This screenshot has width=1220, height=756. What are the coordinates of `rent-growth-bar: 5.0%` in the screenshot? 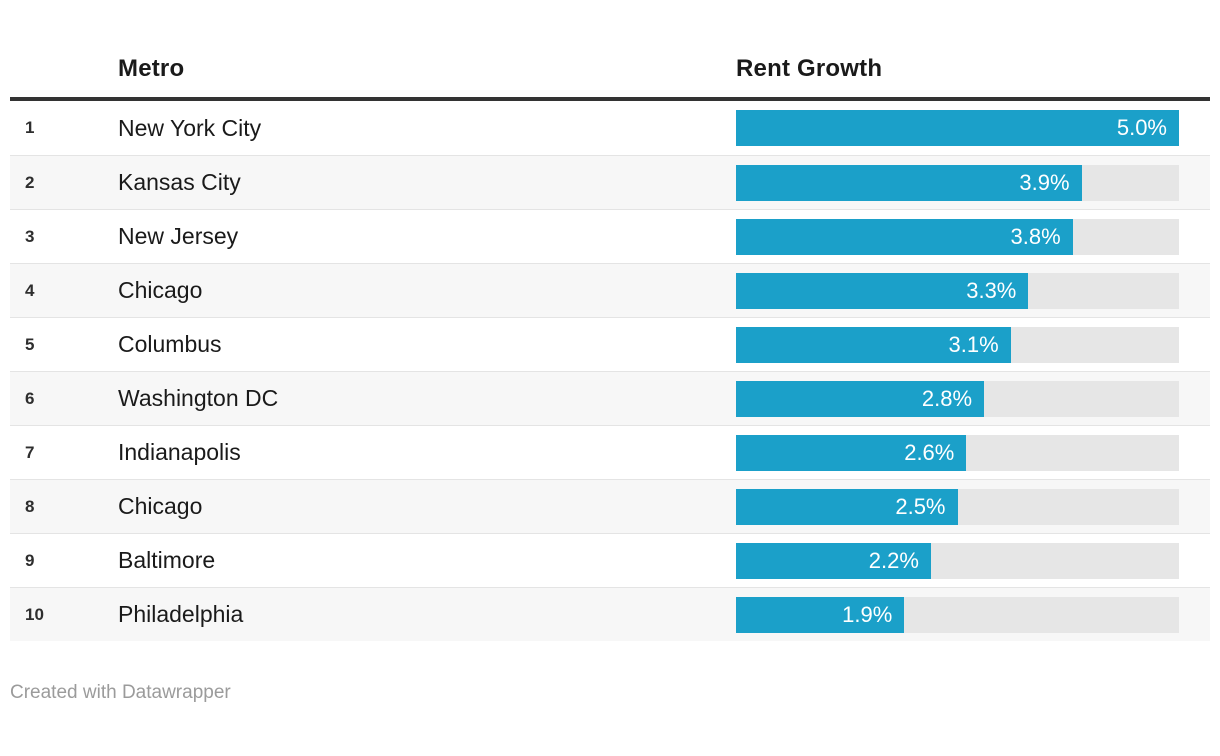 It's located at (957, 128).